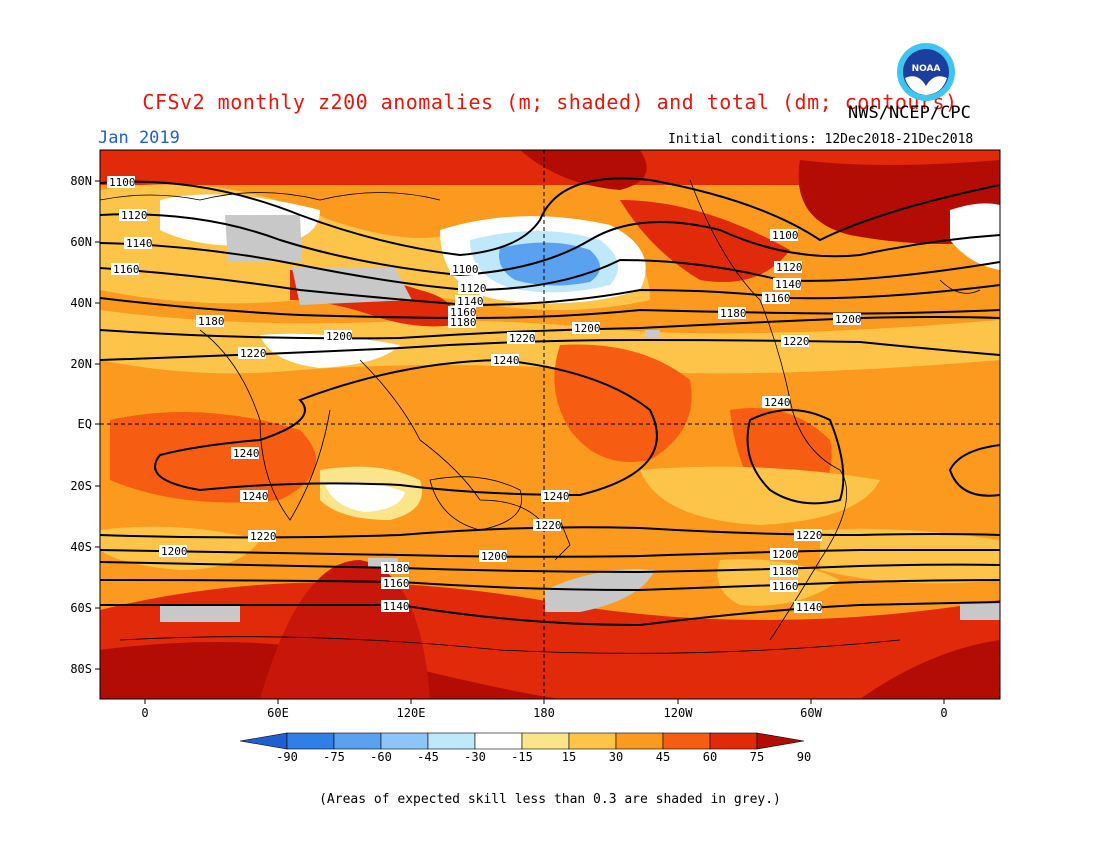 The width and height of the screenshot is (1100, 850). Describe the element at coordinates (411, 713) in the screenshot. I see `lon-label: 120E` at that location.